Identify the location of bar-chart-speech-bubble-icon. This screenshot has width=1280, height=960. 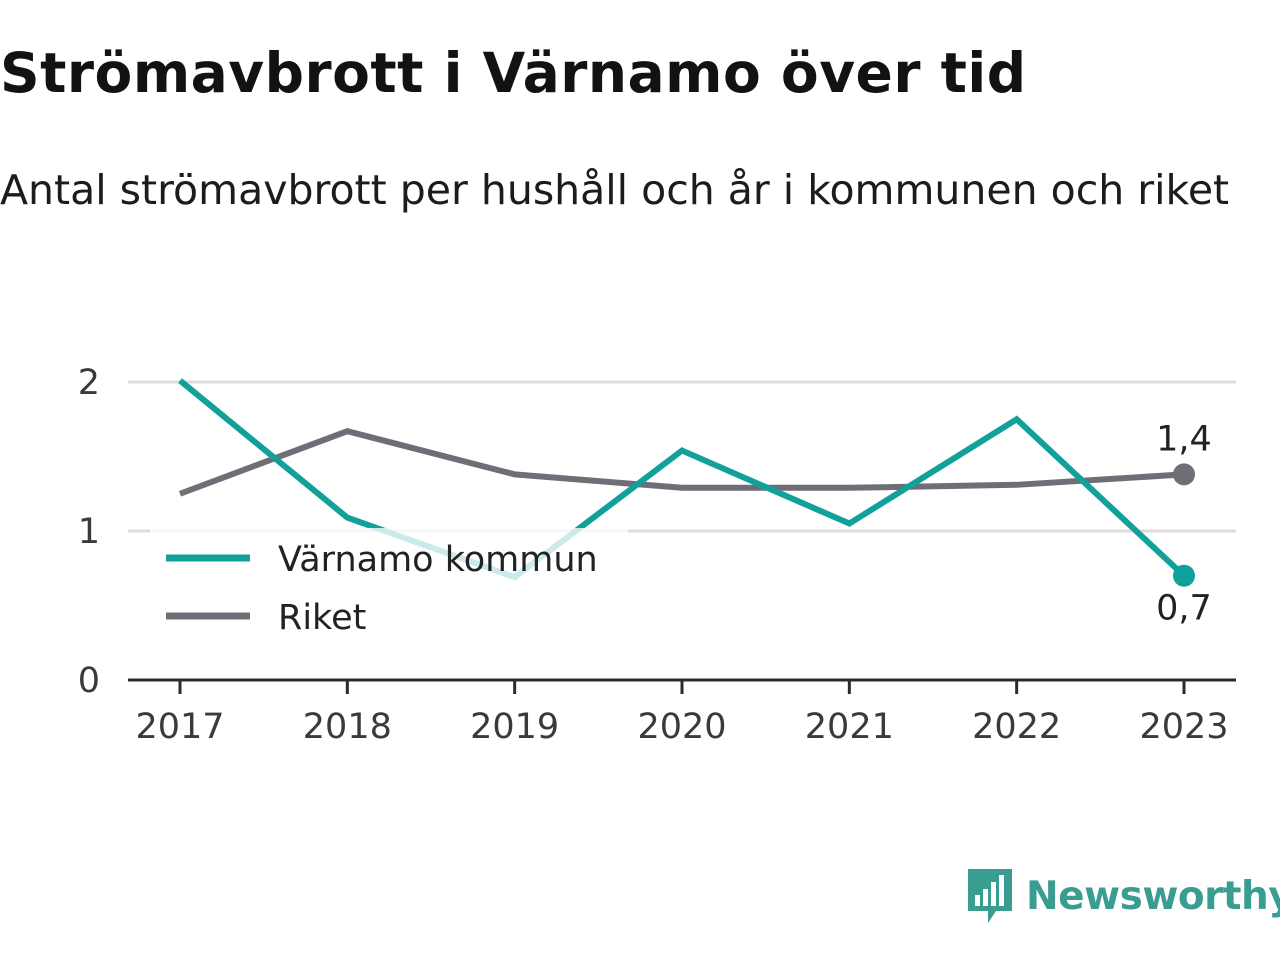
(990, 896).